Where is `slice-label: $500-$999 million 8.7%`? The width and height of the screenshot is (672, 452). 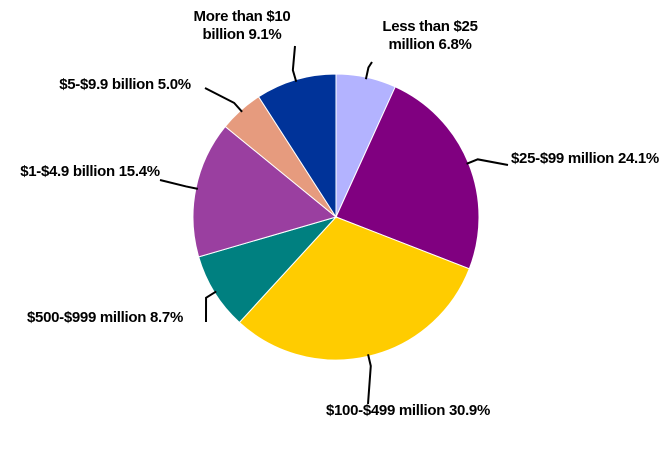
slice-label: $500-$999 million 8.7% is located at coordinates (105, 318).